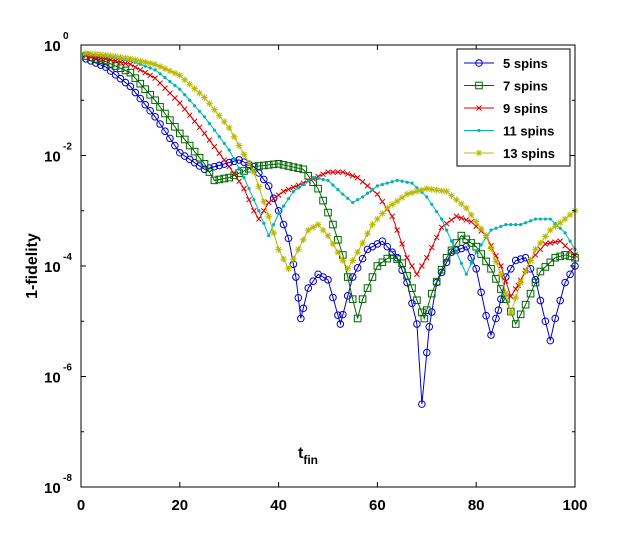  What do you see at coordinates (506, 108) in the screenshot?
I see `legend-item-3: 9 spins` at bounding box center [506, 108].